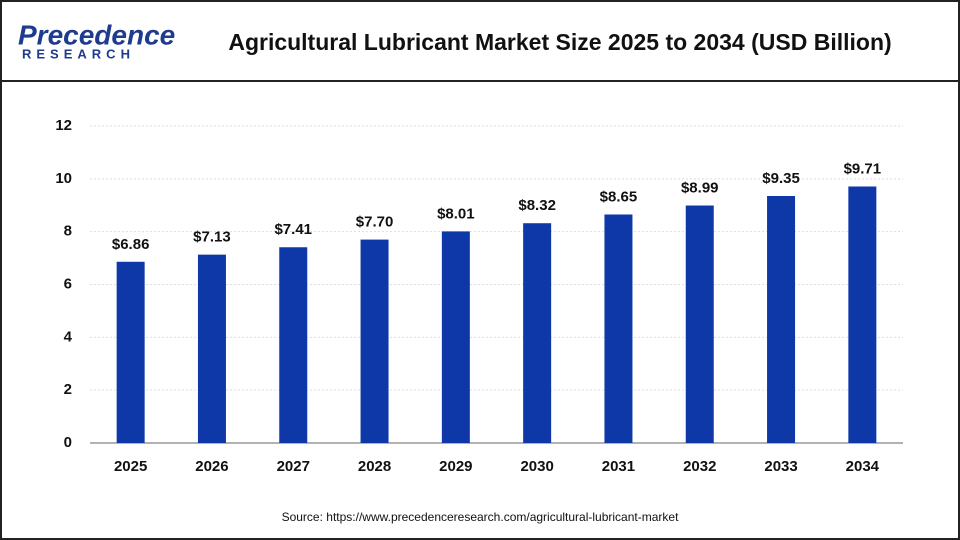 The width and height of the screenshot is (960, 540). What do you see at coordinates (78, 53) in the screenshot?
I see `logo-tagline: RESEARCH` at bounding box center [78, 53].